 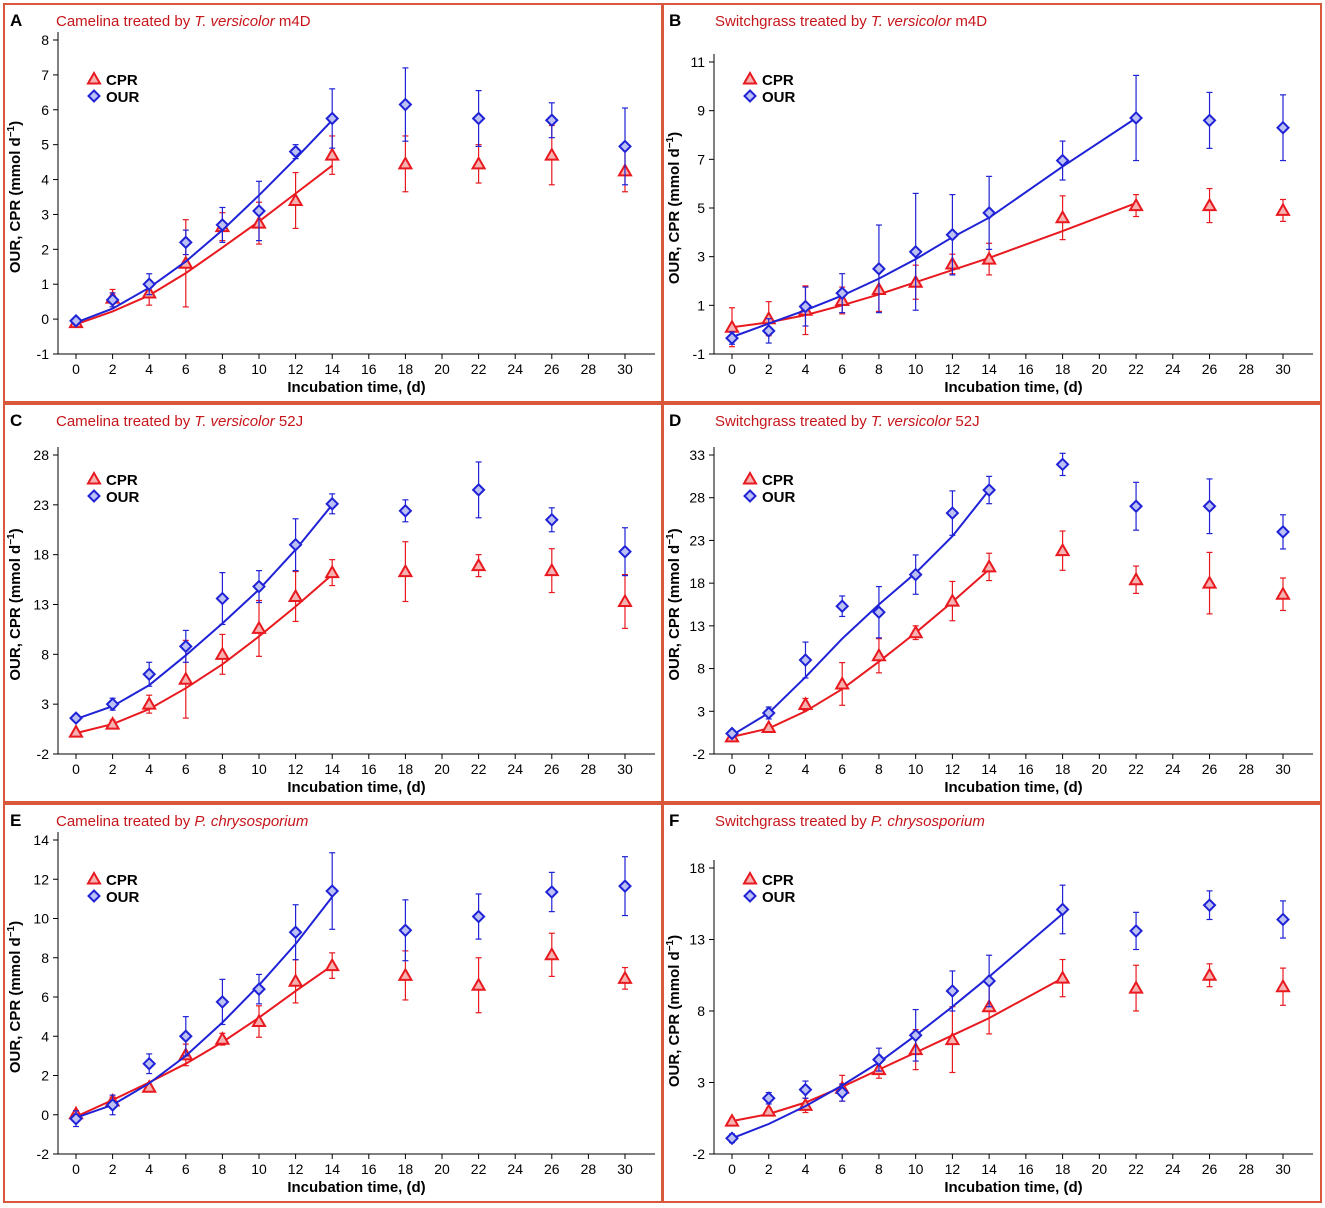 What do you see at coordinates (41, 879) in the screenshot?
I see `y-tick-label: 12` at bounding box center [41, 879].